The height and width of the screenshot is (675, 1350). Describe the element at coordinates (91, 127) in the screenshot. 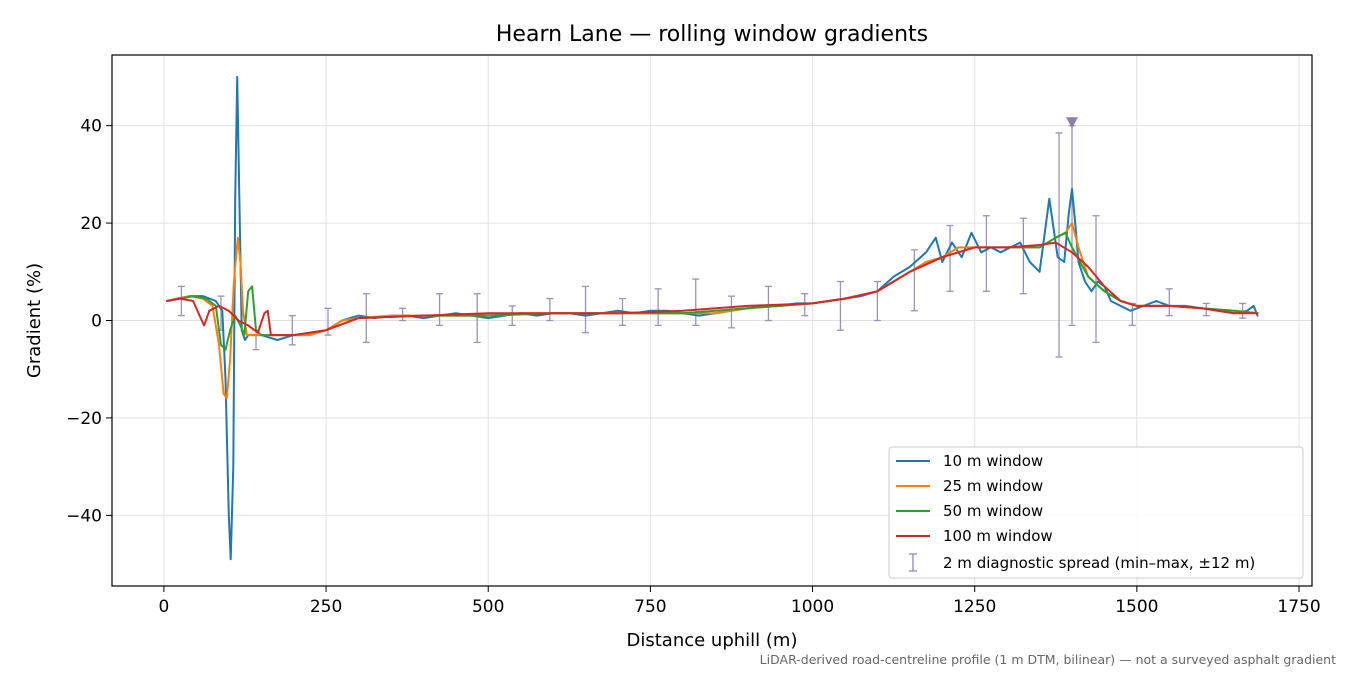

I see `y-tick-label: 40` at that location.